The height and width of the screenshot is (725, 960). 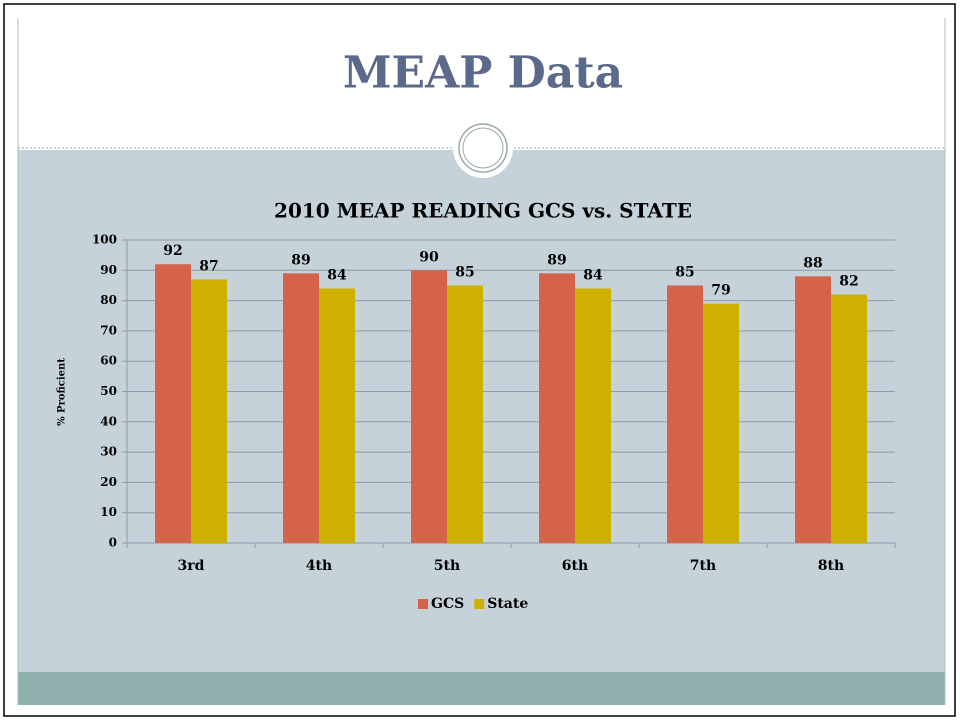 I want to click on y-tick-label: 80, so click(x=108, y=300).